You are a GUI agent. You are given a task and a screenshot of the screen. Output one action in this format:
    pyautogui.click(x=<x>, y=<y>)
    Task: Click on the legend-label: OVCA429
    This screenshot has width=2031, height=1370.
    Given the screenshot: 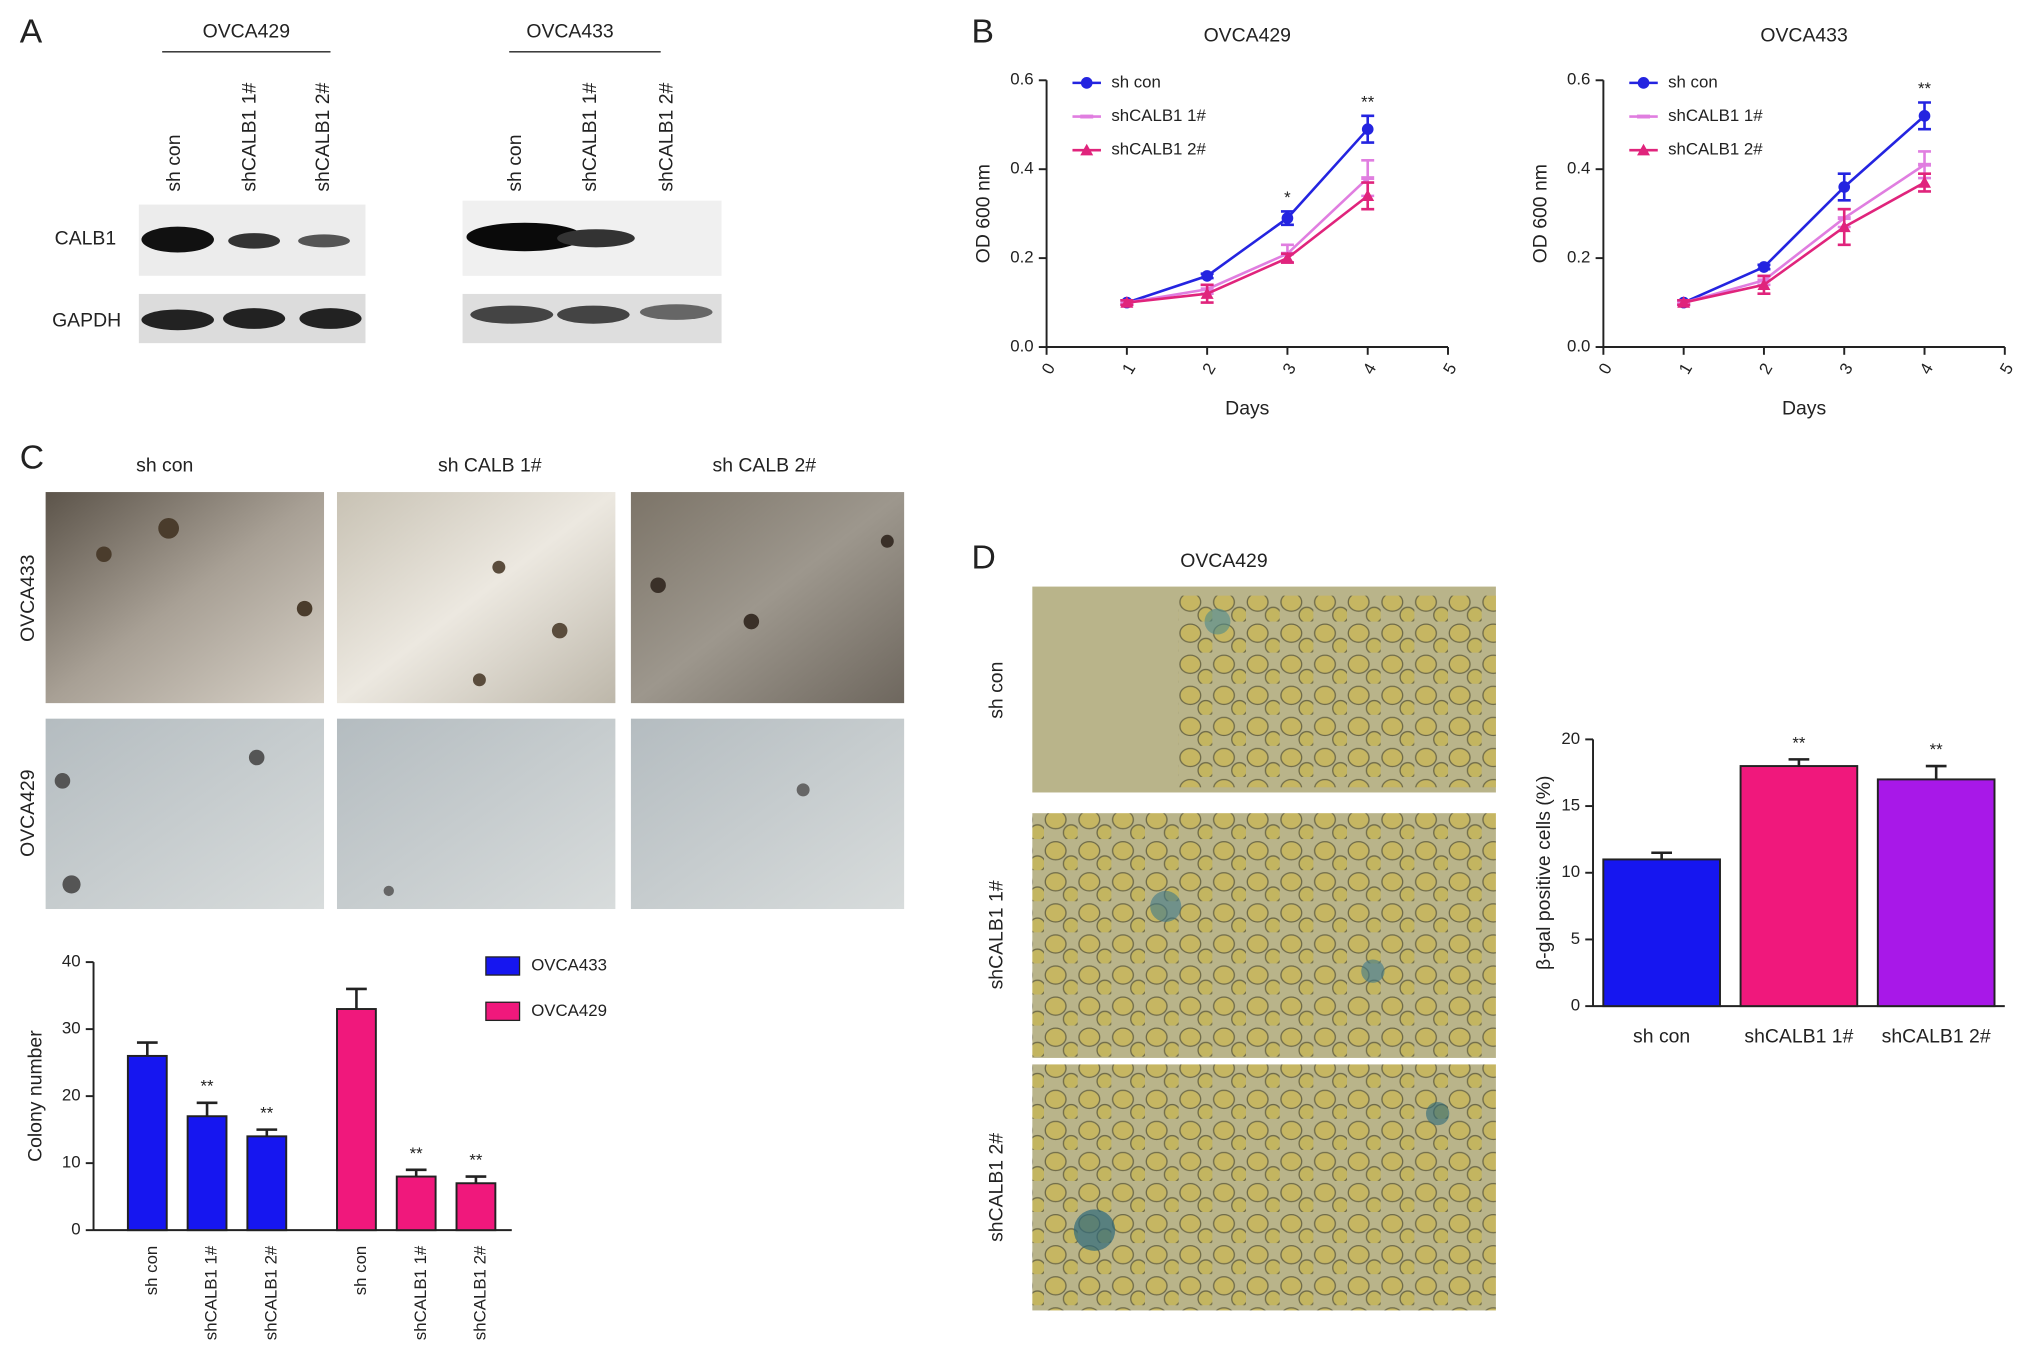 What is the action you would take?
    pyautogui.click(x=569, y=1010)
    